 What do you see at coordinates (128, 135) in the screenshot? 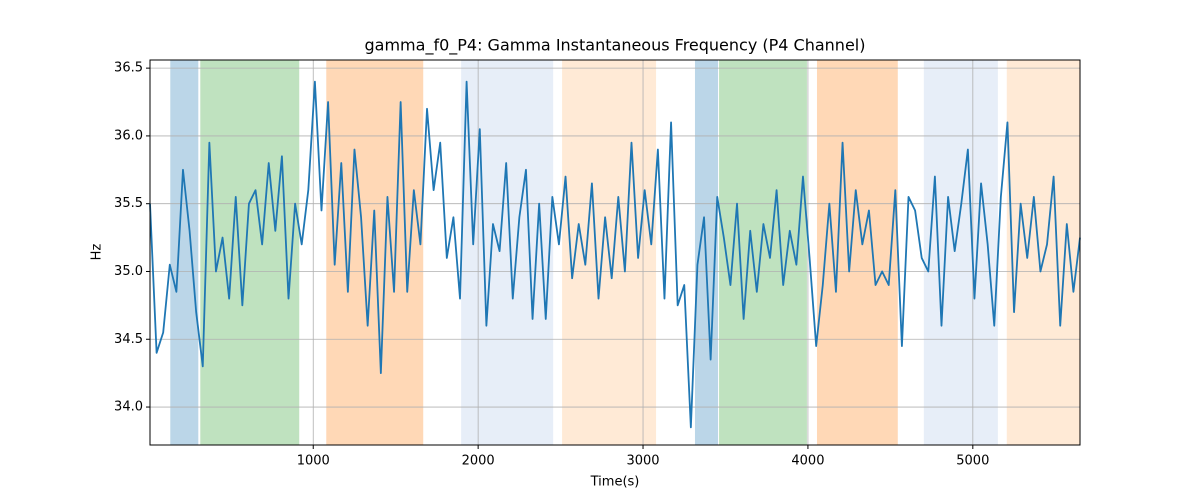
I see `y-tick-label: 36.0` at bounding box center [128, 135].